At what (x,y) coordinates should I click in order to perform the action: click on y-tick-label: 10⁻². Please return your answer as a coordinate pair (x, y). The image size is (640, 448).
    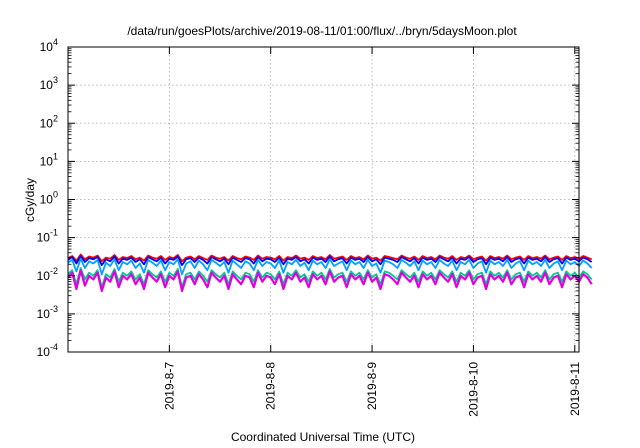
    Looking at the image, I should click on (47, 274).